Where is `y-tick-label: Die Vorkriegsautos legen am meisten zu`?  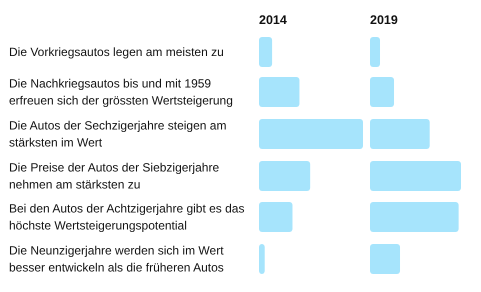
y-tick-label: Die Vorkriegsautos legen am meisten zu is located at coordinates (116, 52).